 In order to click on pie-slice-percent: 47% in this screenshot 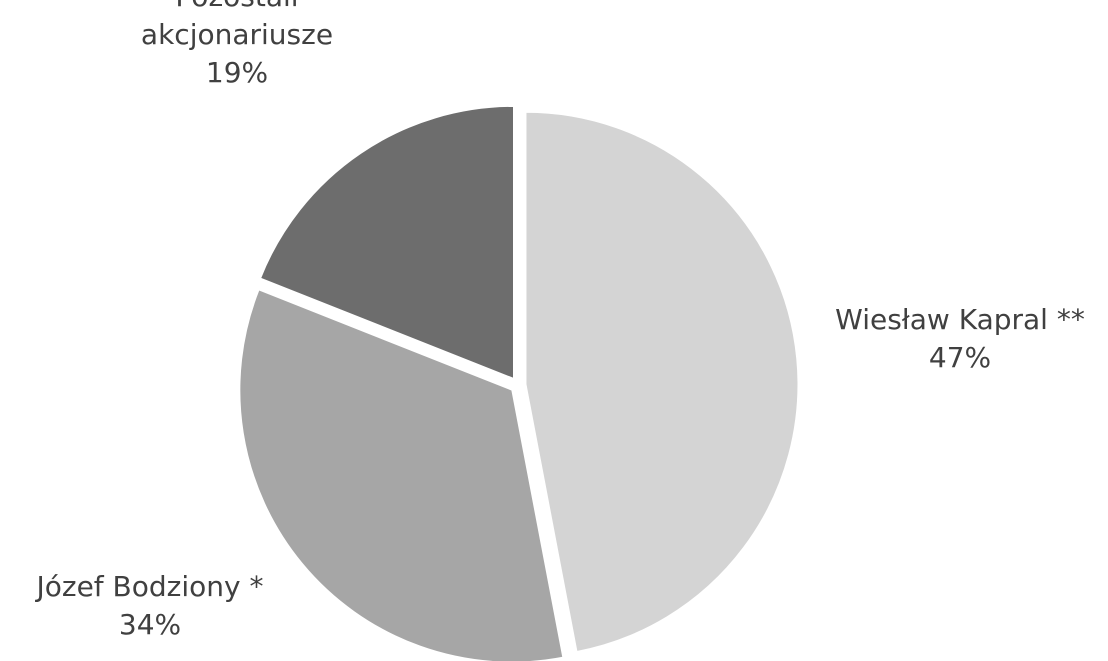, I will do `click(960, 357)`.